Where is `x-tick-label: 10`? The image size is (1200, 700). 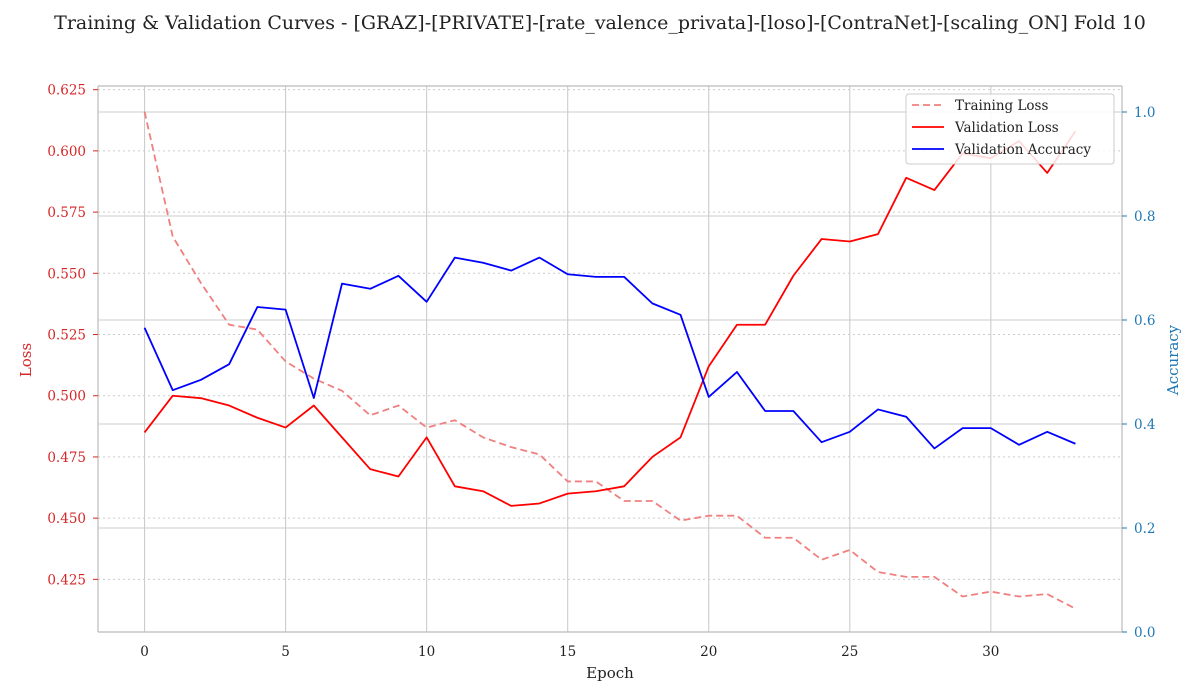 x-tick-label: 10 is located at coordinates (426, 652).